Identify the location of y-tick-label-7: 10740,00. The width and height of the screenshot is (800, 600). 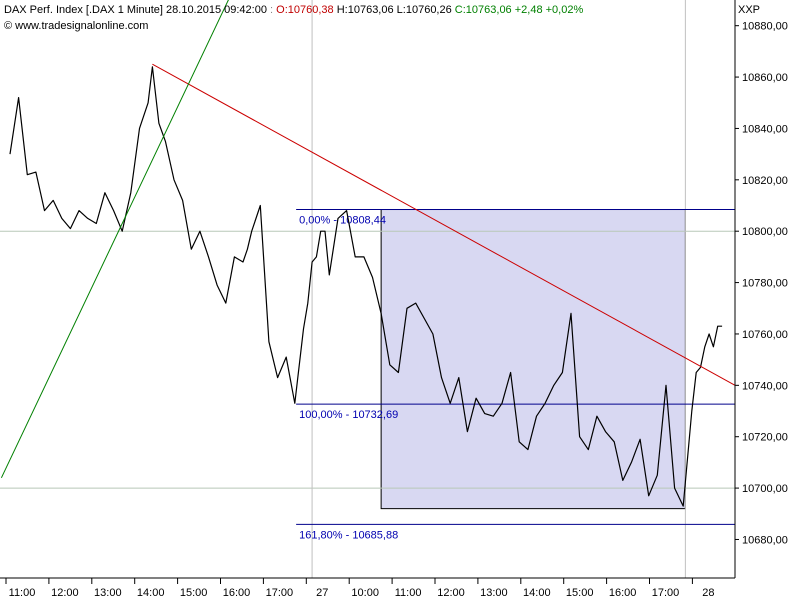
(765, 386).